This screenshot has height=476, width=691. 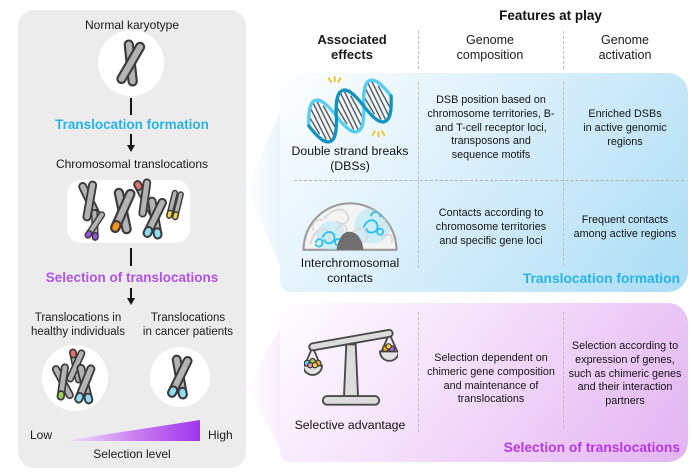 What do you see at coordinates (41, 435) in the screenshot?
I see `low-label: Low` at bounding box center [41, 435].